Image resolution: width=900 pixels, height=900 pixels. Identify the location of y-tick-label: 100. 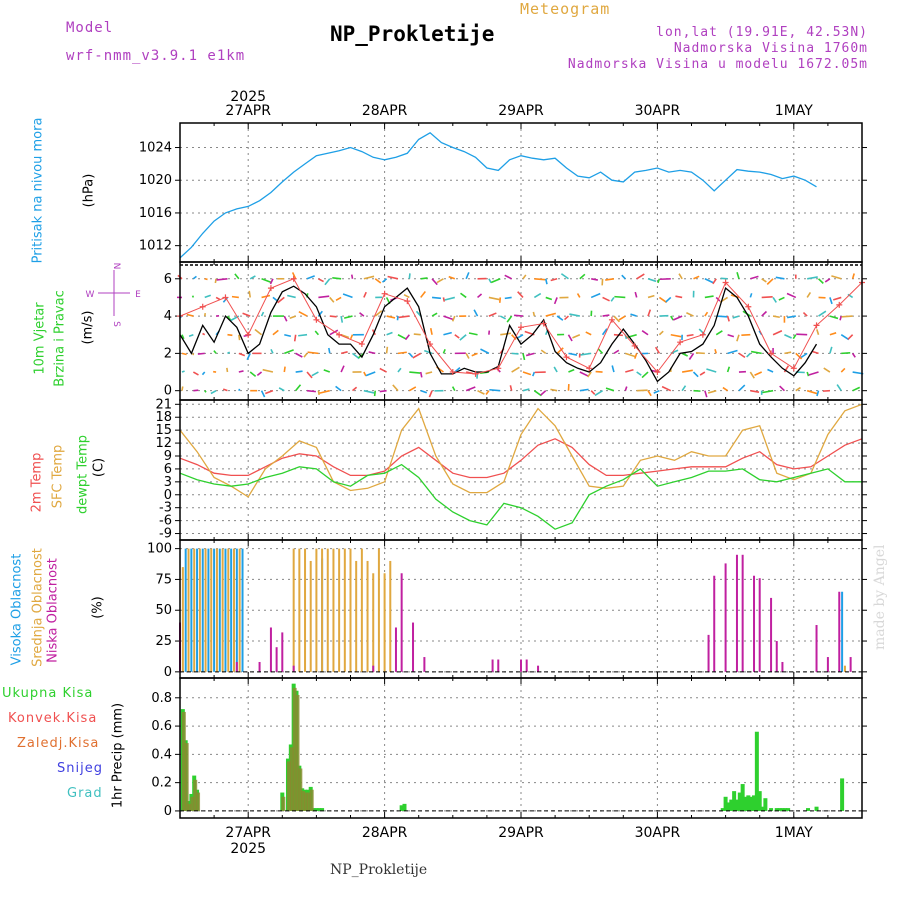
(159, 549).